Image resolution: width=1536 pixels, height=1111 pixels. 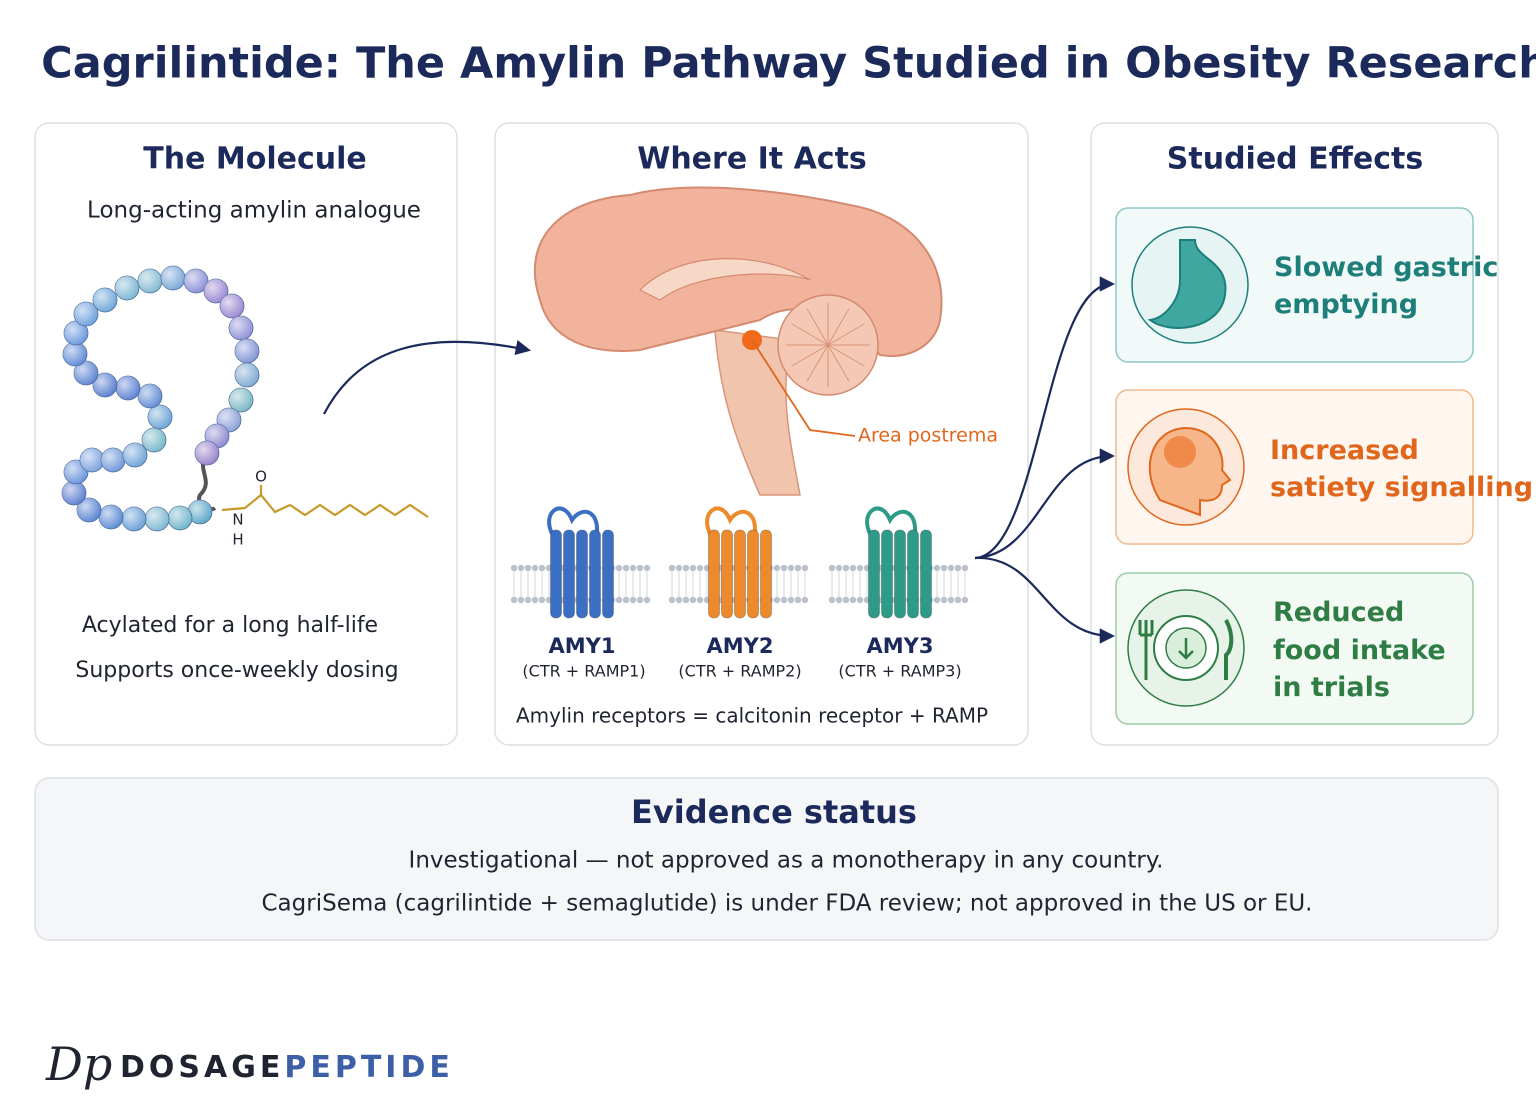 What do you see at coordinates (724, 279) in the screenshot?
I see `corpus` at bounding box center [724, 279].